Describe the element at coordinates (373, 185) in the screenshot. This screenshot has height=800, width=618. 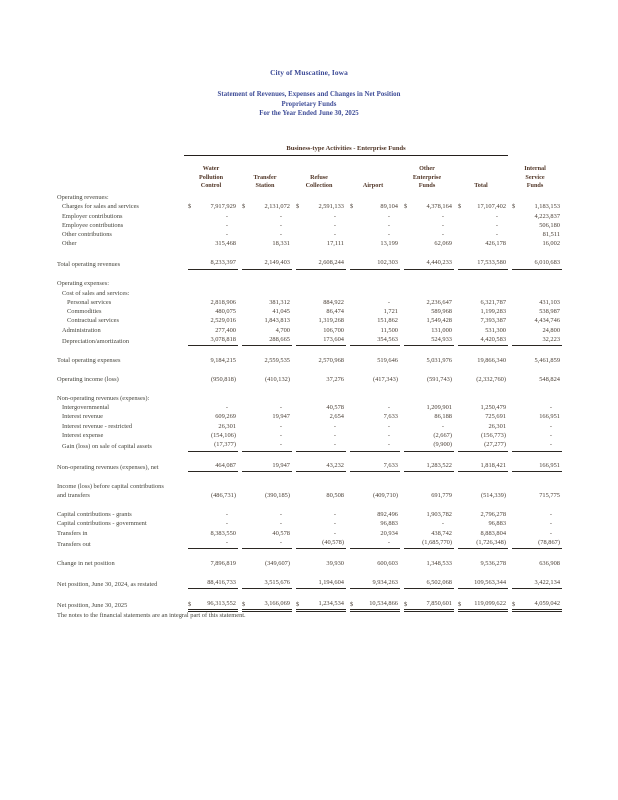
I see `column-header-airport: Airport` at that location.